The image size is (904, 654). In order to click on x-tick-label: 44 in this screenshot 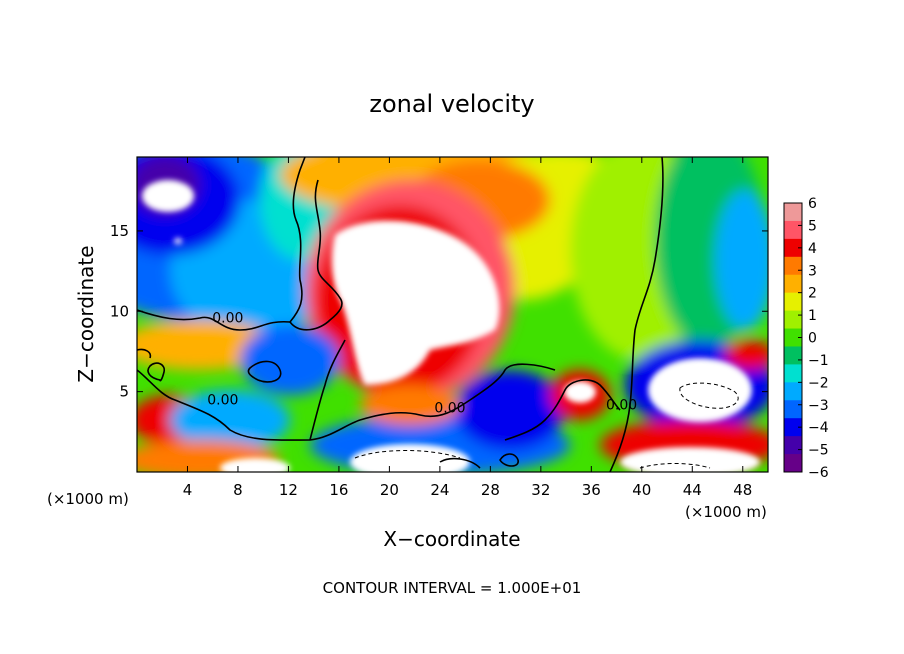, I will do `click(692, 490)`.